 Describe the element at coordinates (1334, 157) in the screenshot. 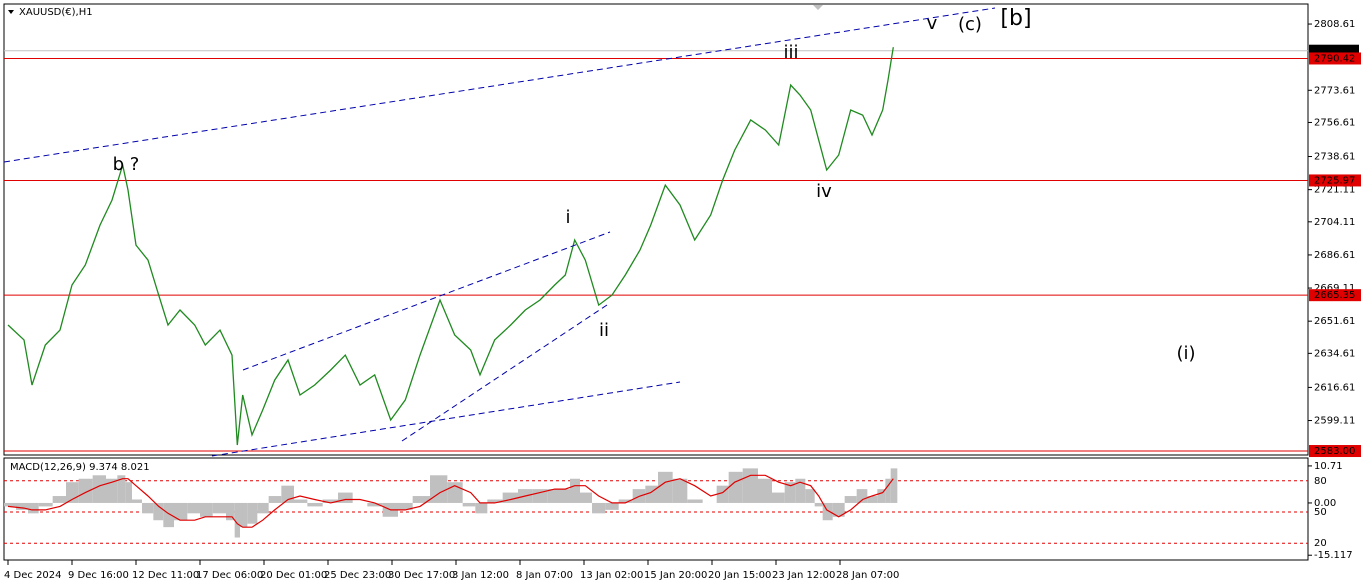

I see `y-tick-label: 2738.61` at that location.